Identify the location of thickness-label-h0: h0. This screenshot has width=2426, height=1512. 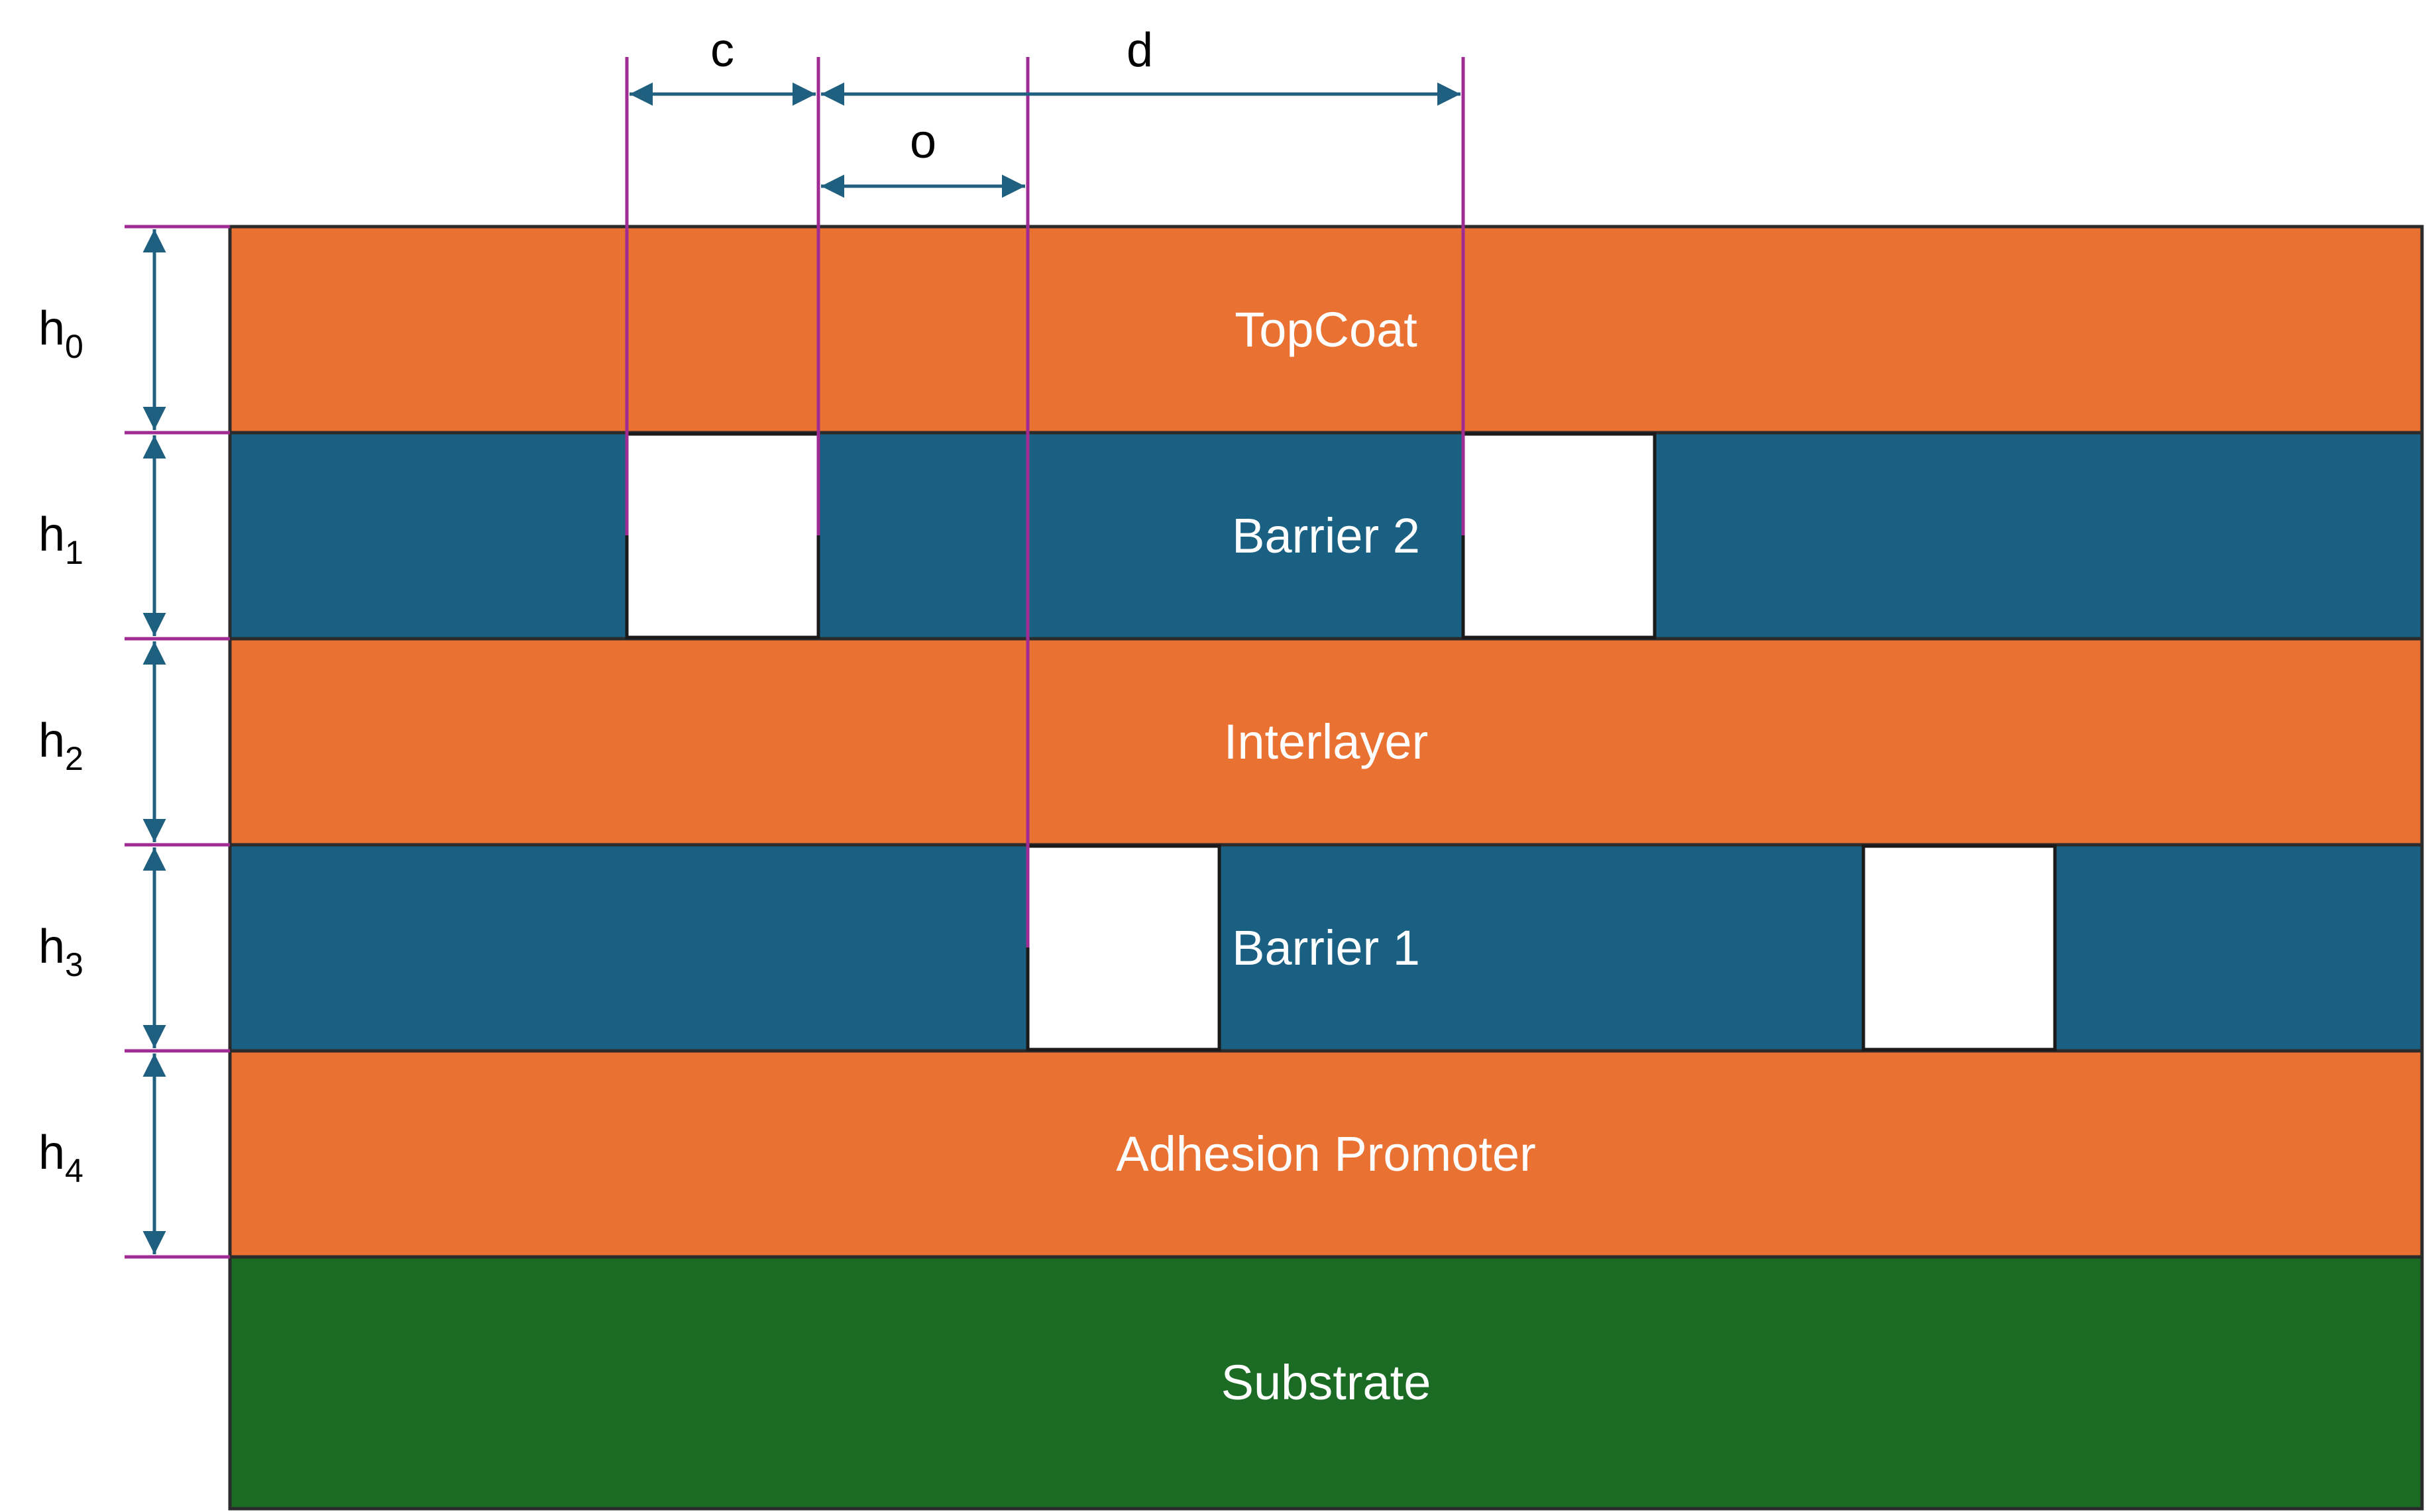
(60, 333).